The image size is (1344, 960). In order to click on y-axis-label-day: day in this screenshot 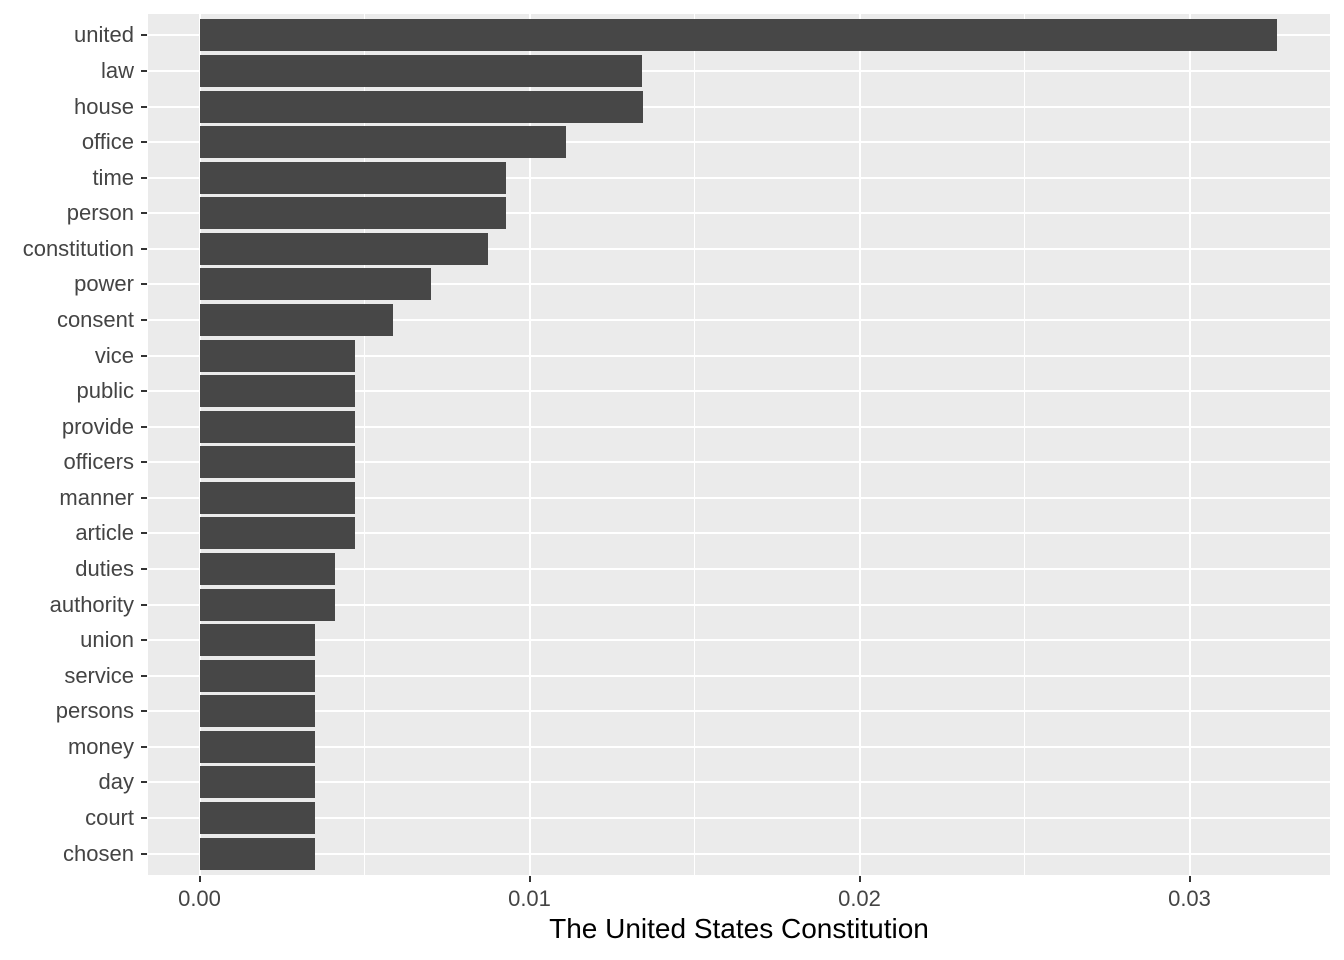, I will do `click(116, 782)`.